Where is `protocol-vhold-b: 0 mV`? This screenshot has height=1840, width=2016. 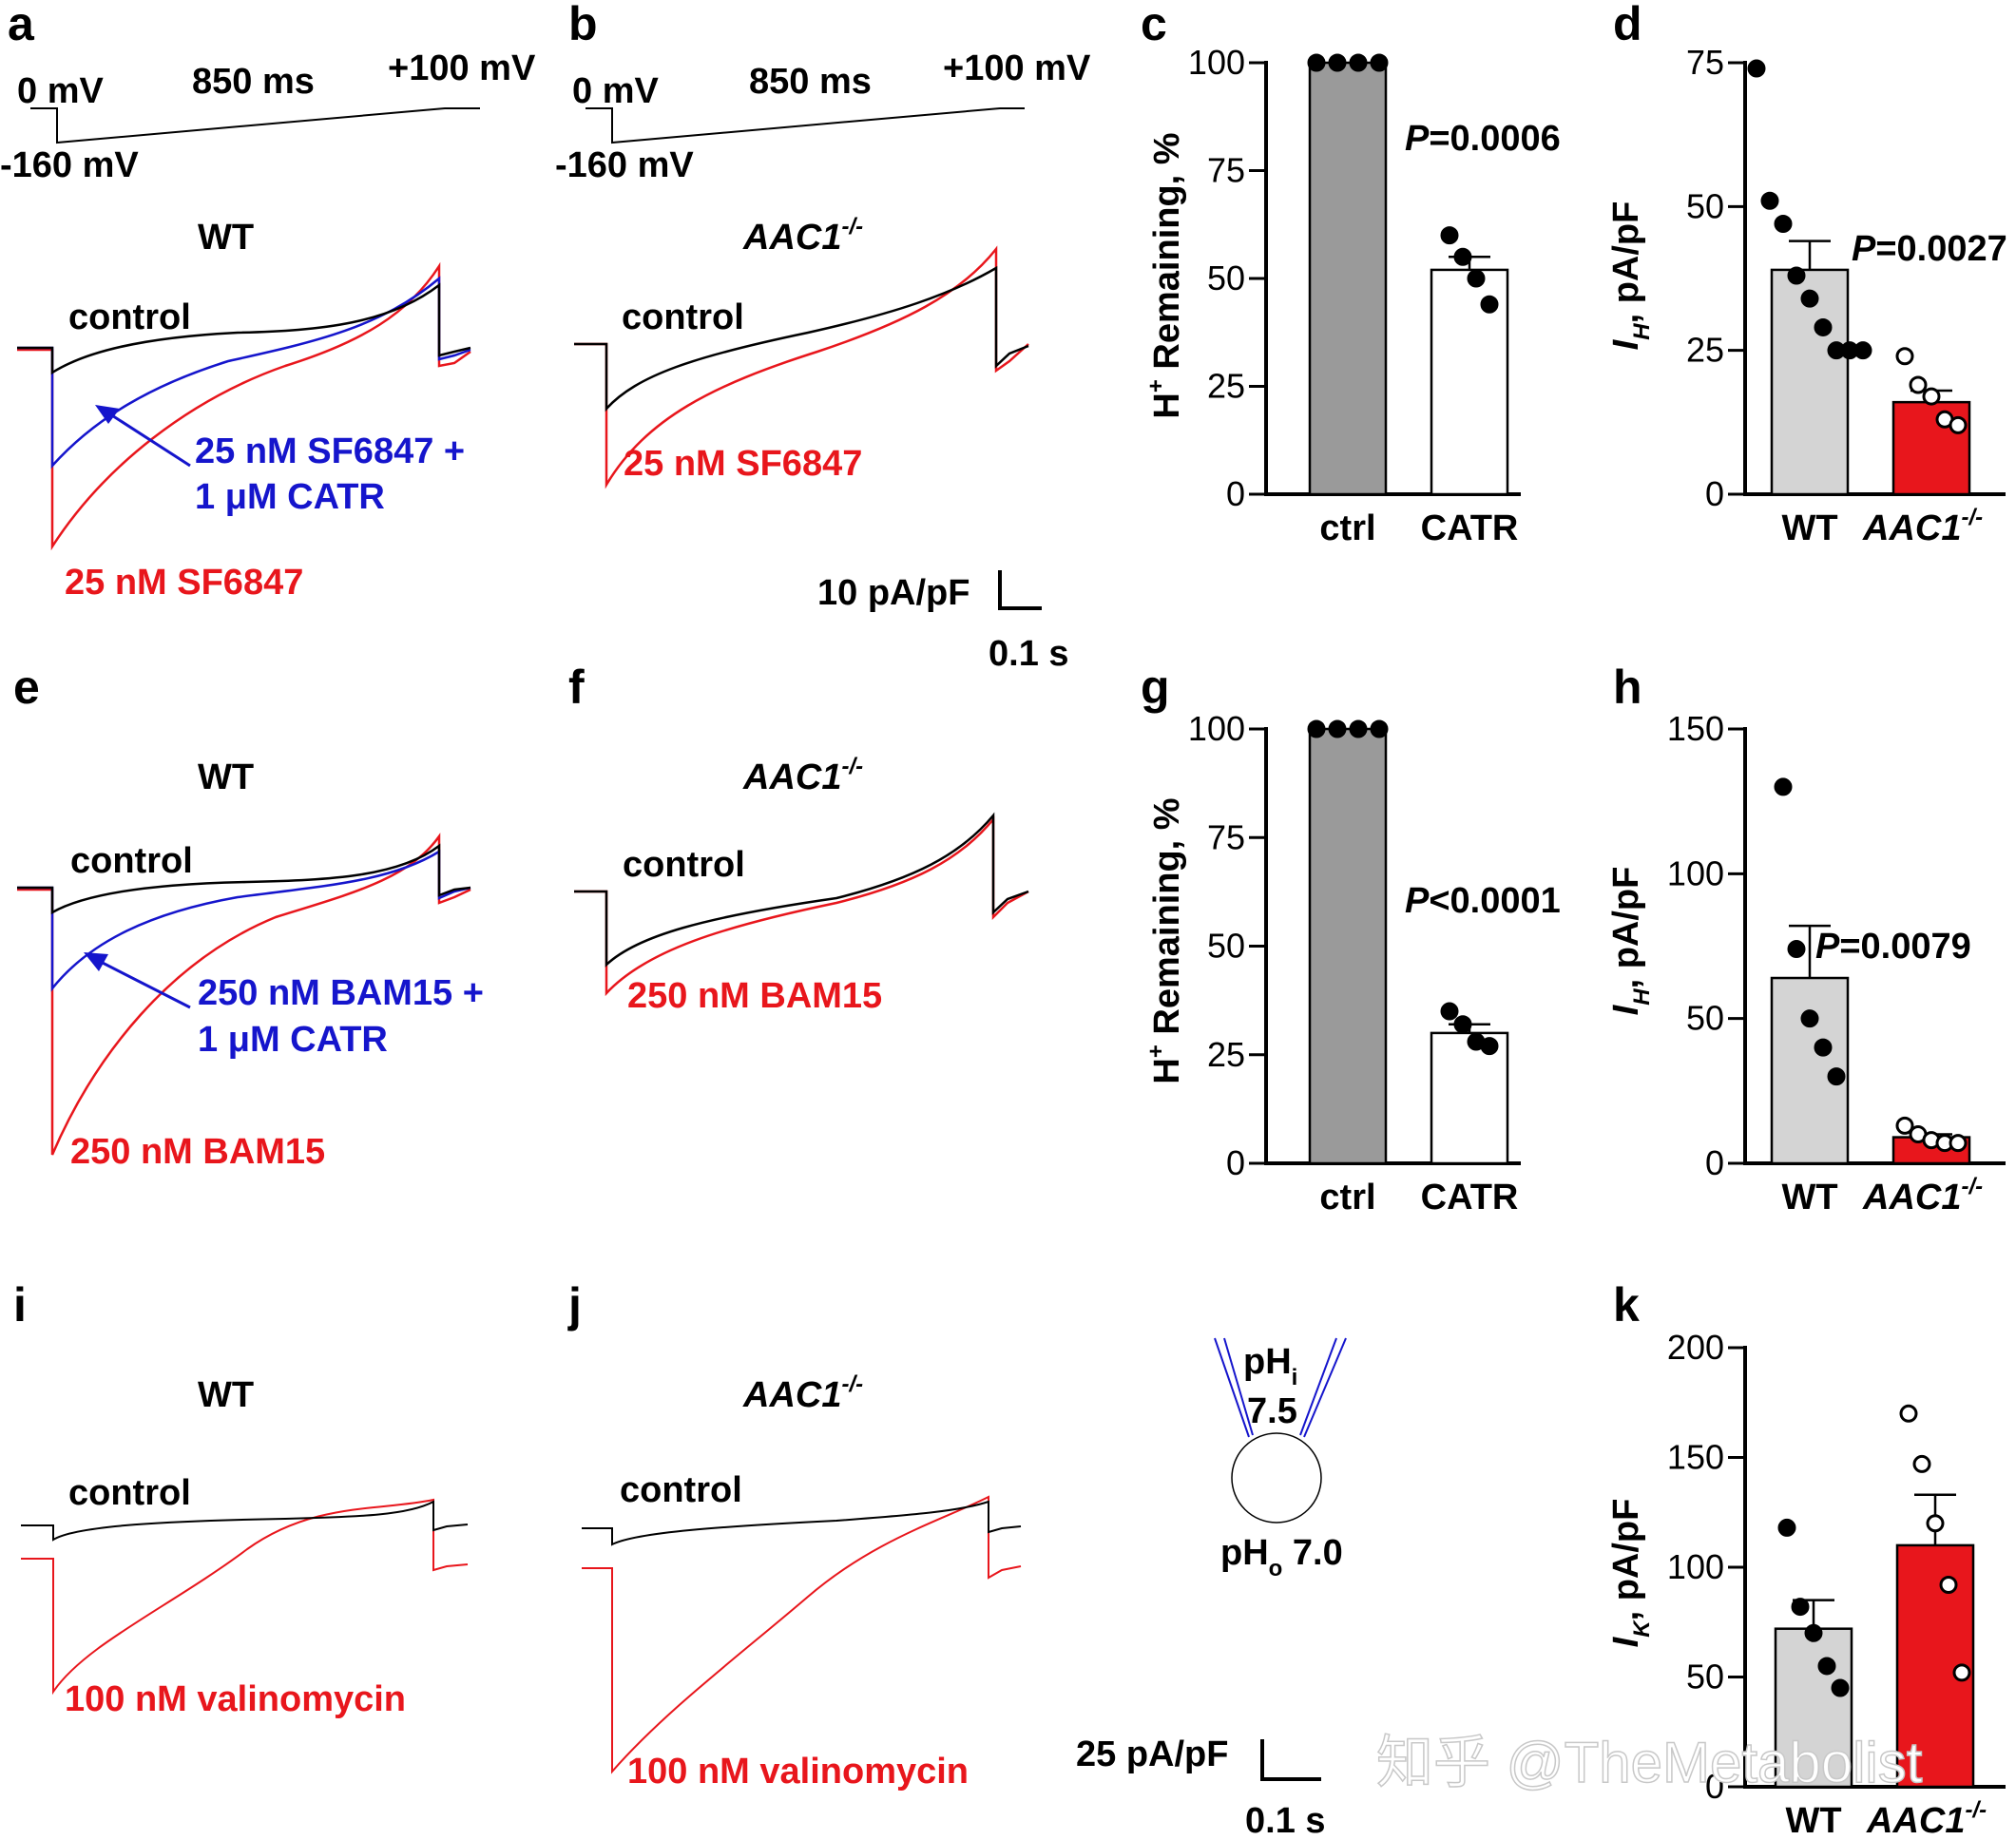
protocol-vhold-b: 0 mV is located at coordinates (615, 91).